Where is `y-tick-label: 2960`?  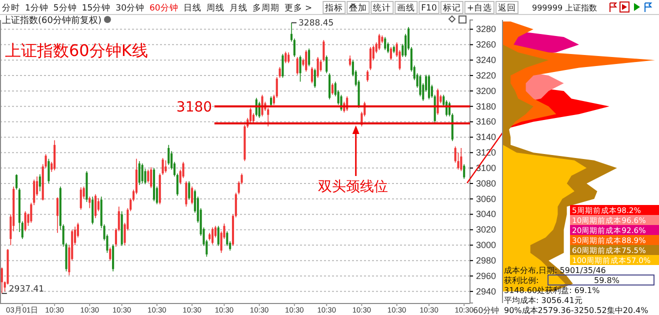
y-tick-label: 2960 is located at coordinates (486, 275).